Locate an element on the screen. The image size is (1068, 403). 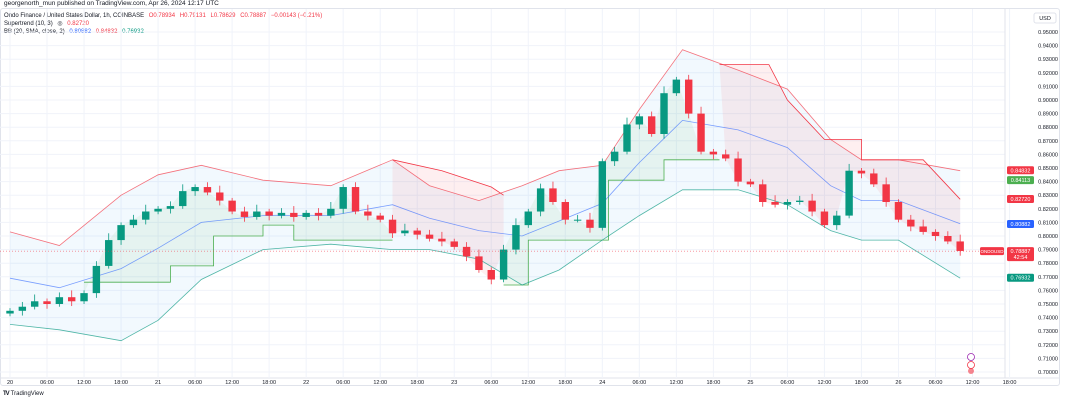
supertrend-up-fill is located at coordinates (238, 240).